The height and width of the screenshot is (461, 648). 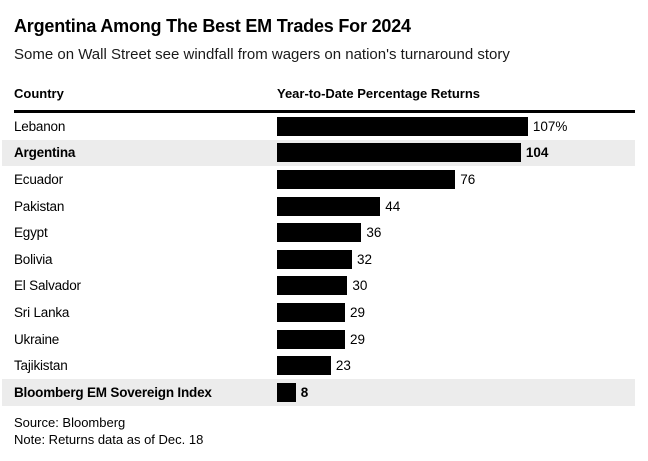 I want to click on country-label: Ukraine, so click(x=37, y=339).